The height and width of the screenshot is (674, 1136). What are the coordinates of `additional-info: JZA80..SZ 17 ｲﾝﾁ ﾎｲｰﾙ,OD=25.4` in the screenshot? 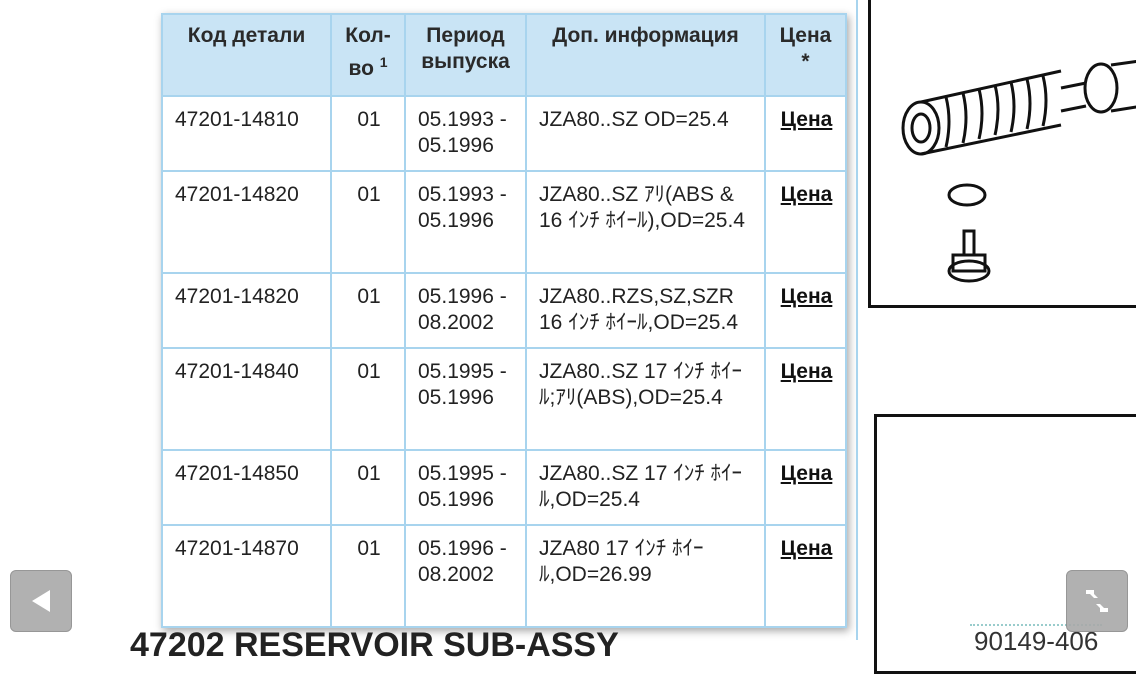 It's located at (641, 486).